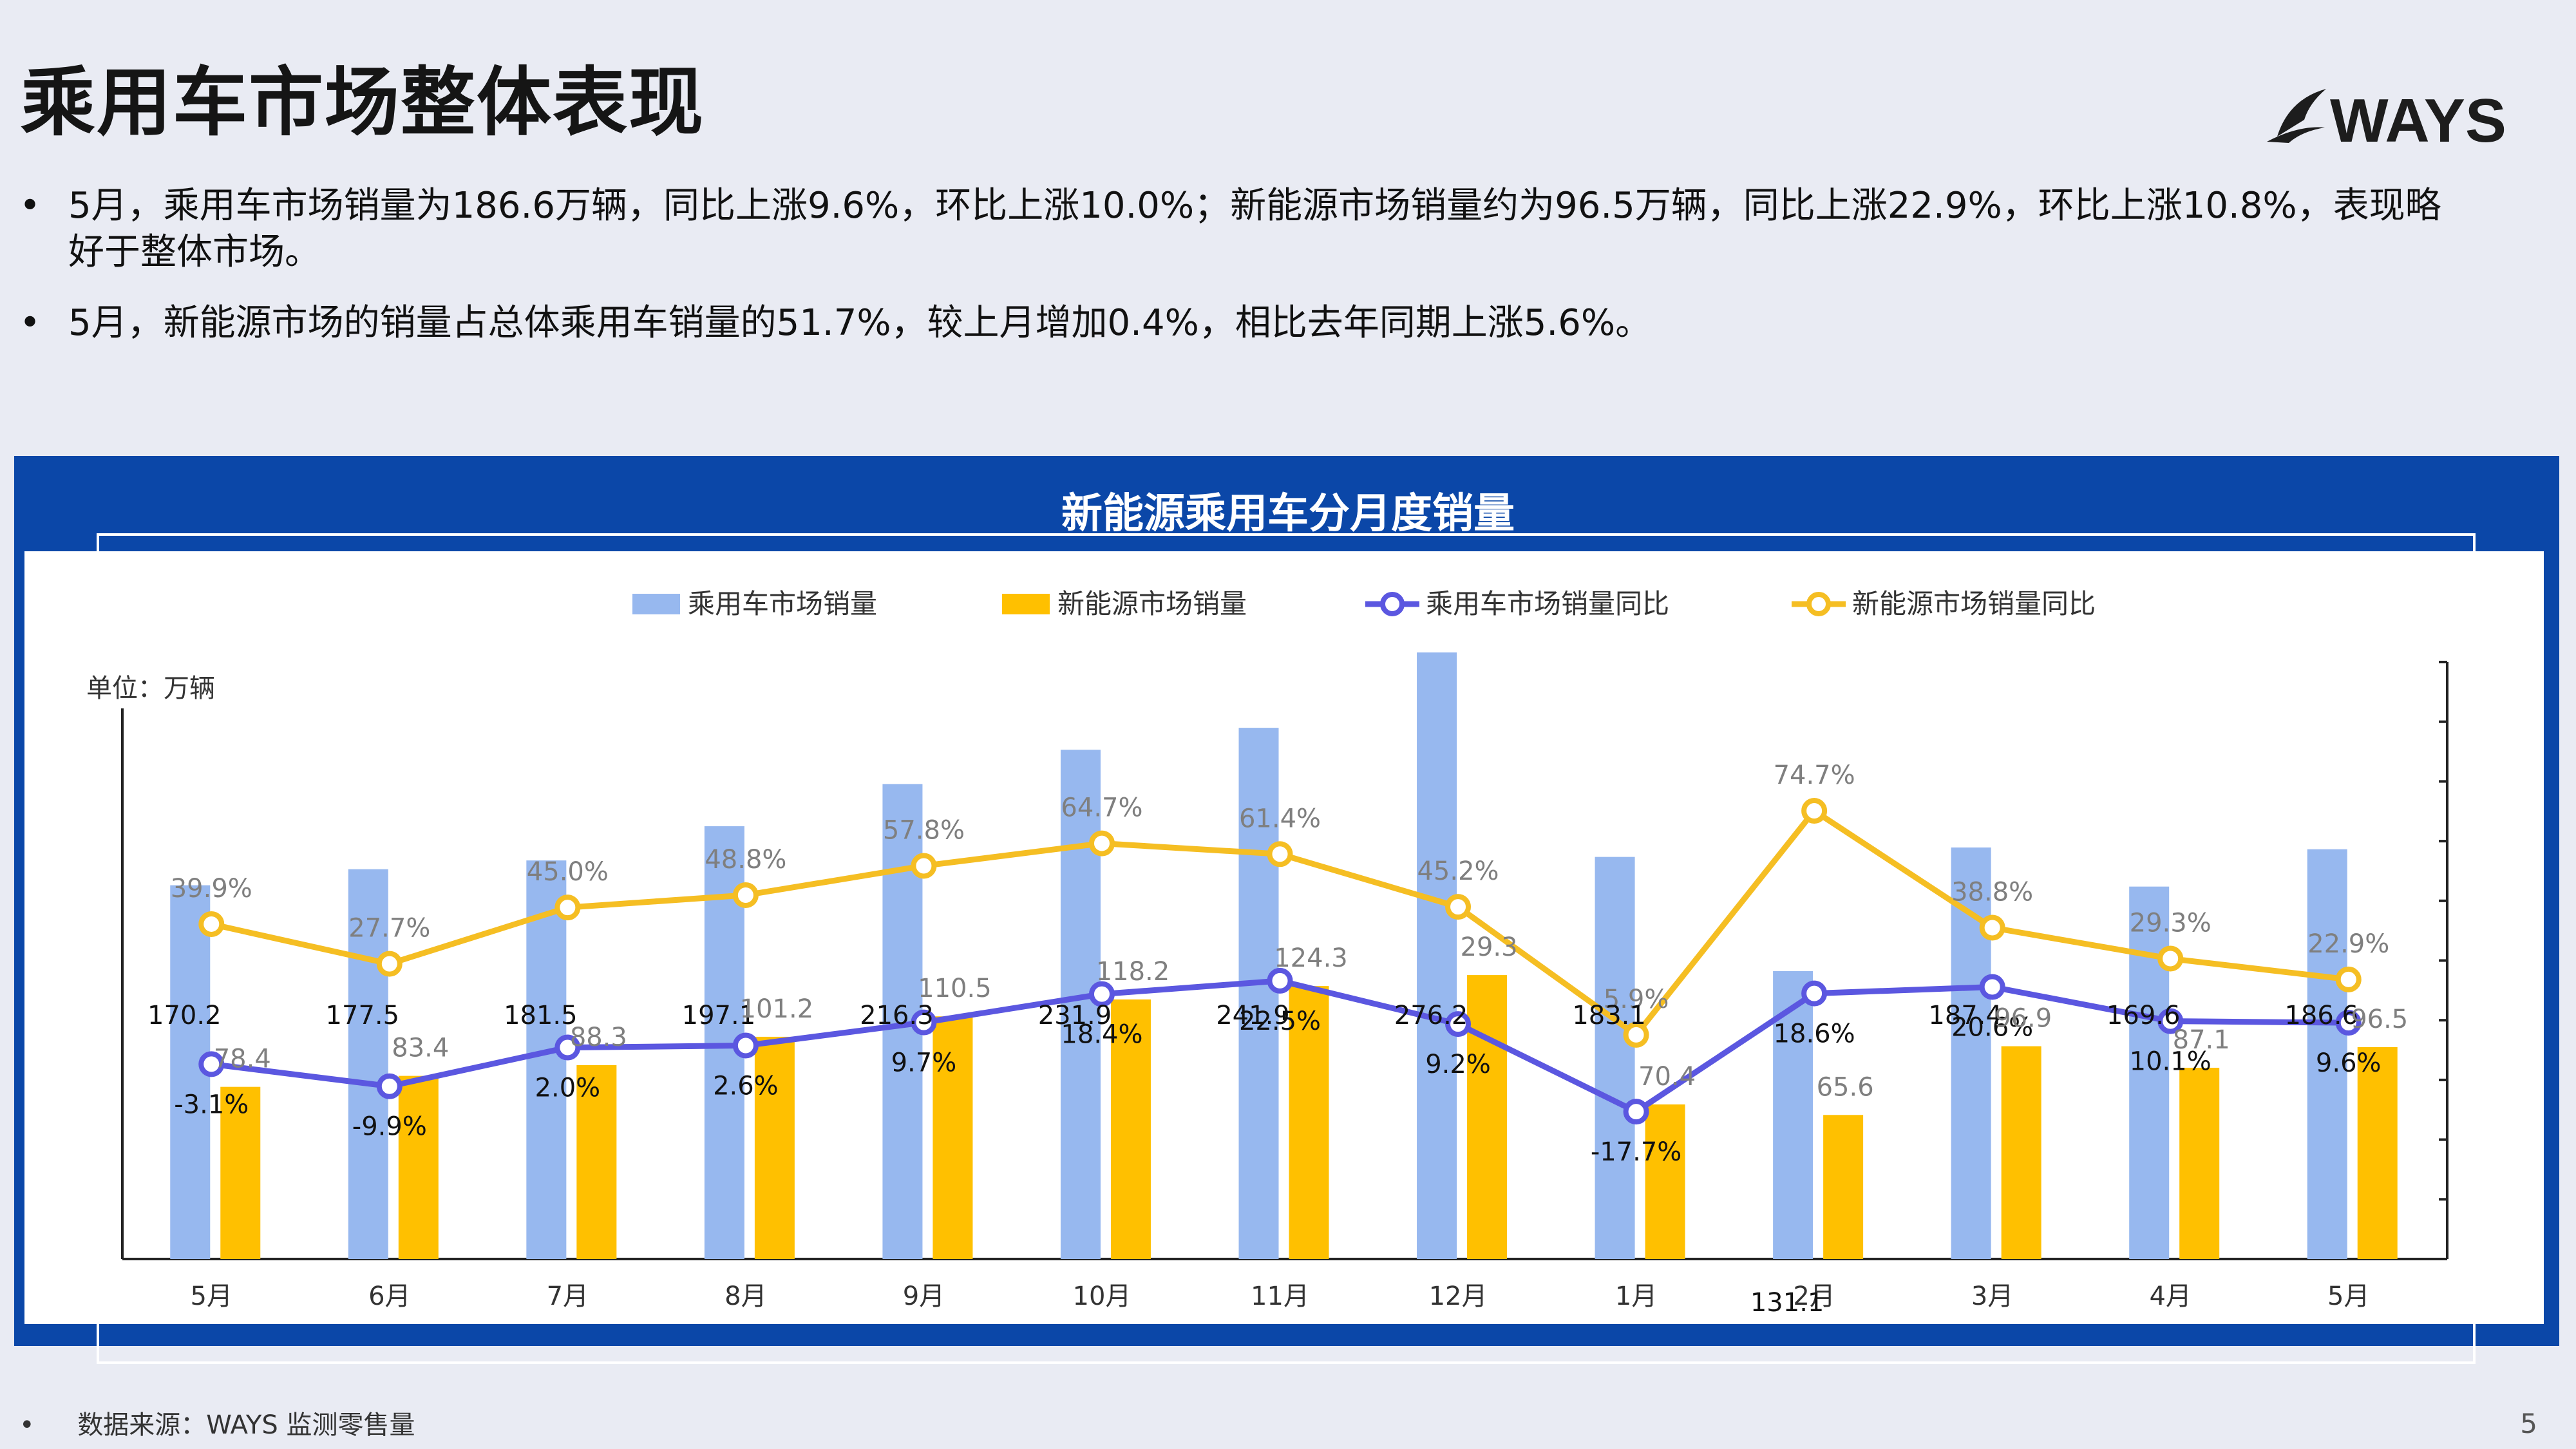 This screenshot has height=1449, width=2576. Describe the element at coordinates (1075, 1015) in the screenshot. I see `total-bar-label: 231.9` at that location.